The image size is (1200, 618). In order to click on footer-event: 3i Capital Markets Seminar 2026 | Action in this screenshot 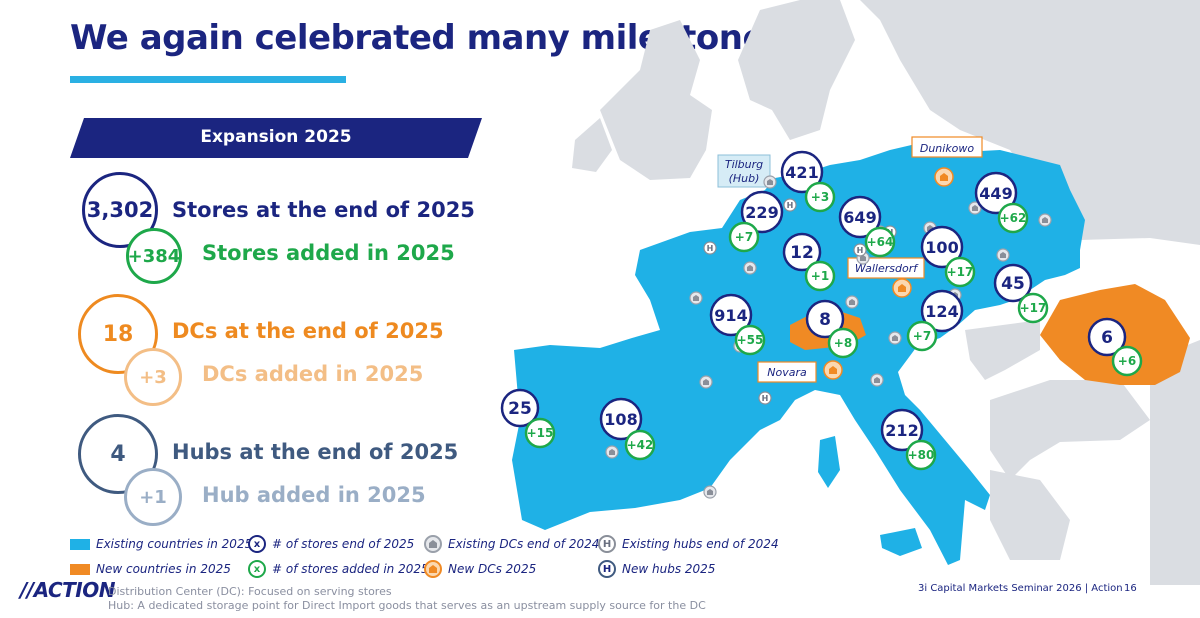, I will do `click(1020, 588)`.